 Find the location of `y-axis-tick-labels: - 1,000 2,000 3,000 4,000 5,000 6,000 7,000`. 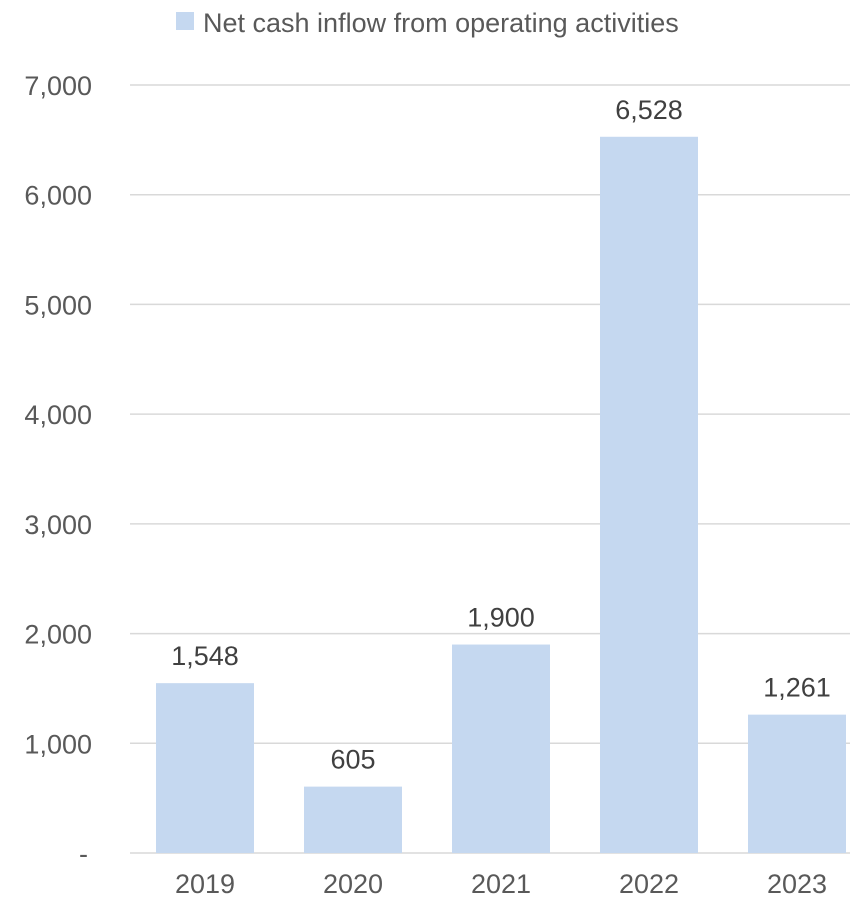

y-axis-tick-labels: - 1,000 2,000 3,000 4,000 5,000 6,000 7,000 is located at coordinates (58, 470).